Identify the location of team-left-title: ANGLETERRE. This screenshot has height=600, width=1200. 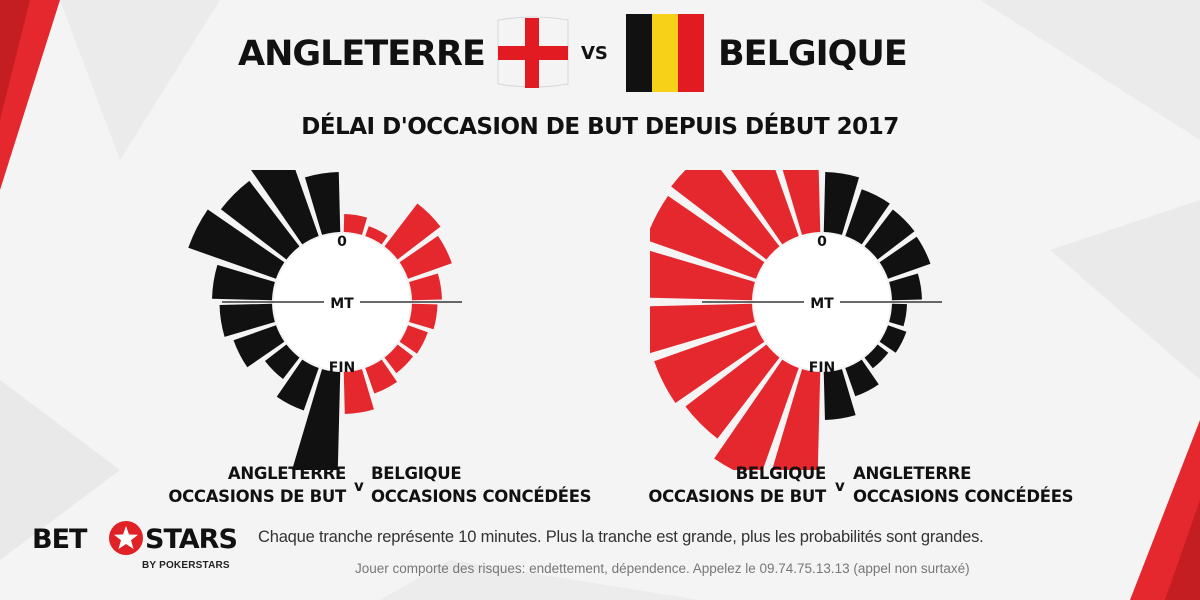
(362, 54).